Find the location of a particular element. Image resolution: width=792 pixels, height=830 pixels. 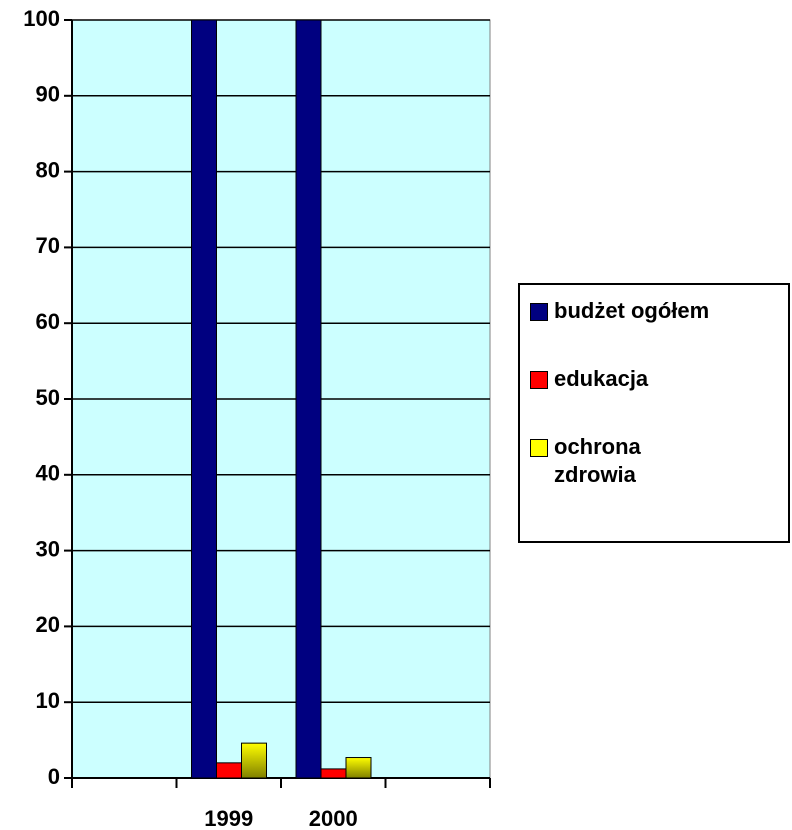

y-tick-label: 90 is located at coordinates (48, 94).